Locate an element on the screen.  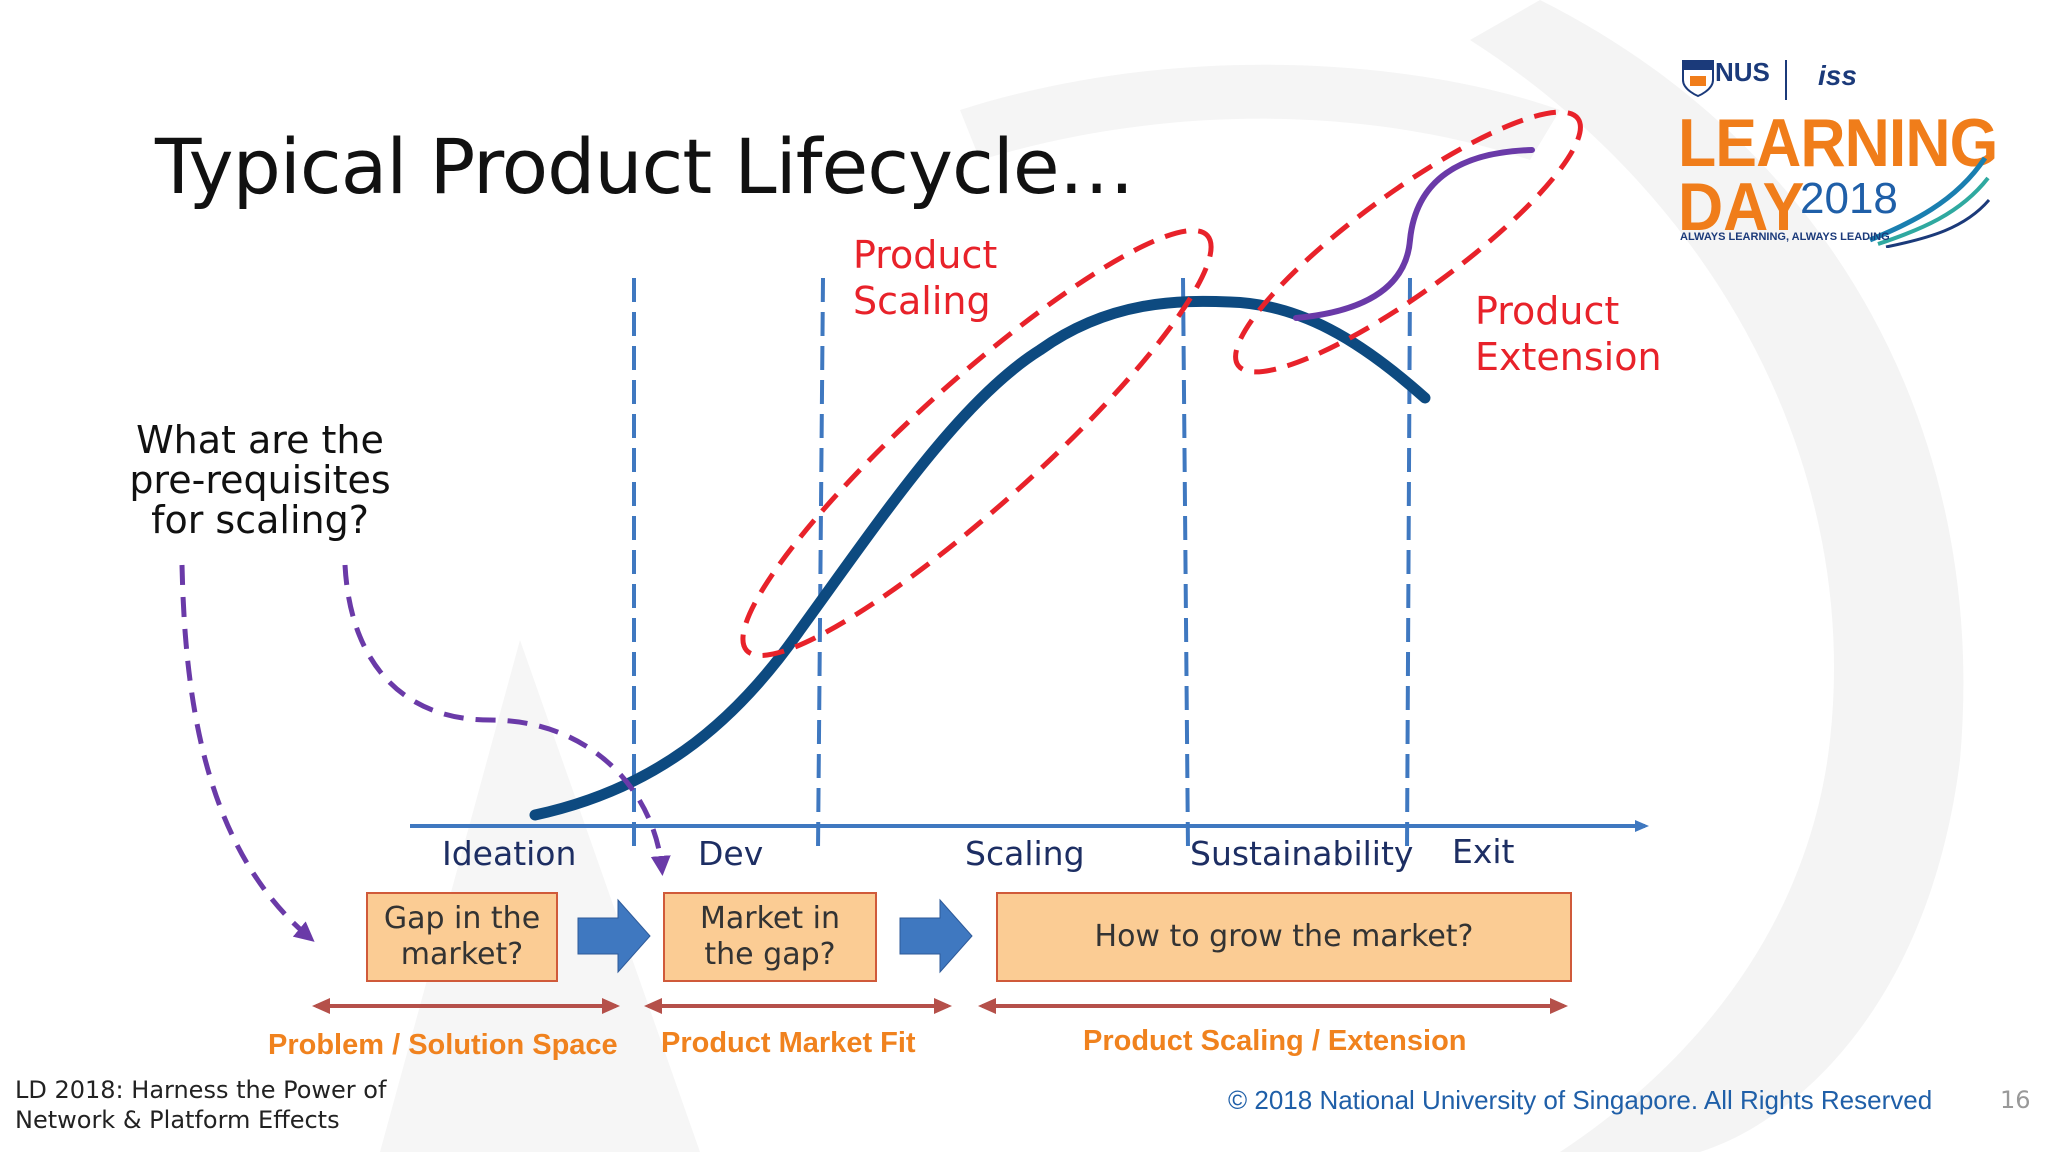
product-extension-line-1: Product is located at coordinates (1547, 311).